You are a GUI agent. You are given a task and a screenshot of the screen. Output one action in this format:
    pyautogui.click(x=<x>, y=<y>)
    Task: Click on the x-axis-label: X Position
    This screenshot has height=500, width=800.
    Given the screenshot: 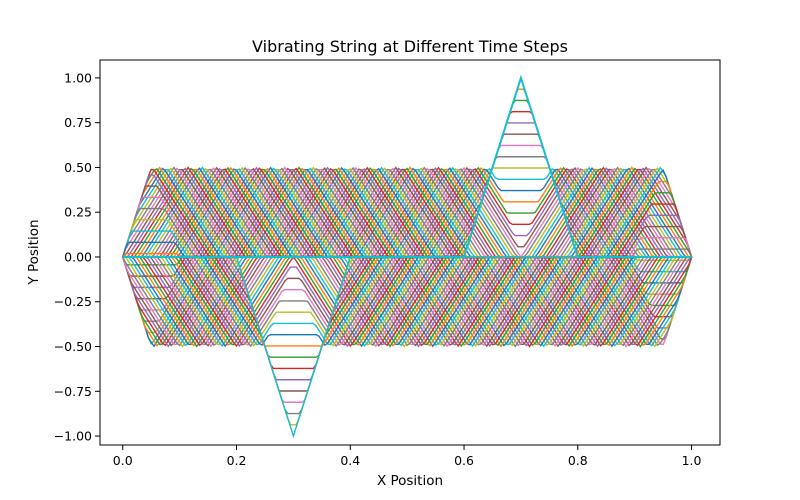 What is the action you would take?
    pyautogui.click(x=410, y=481)
    